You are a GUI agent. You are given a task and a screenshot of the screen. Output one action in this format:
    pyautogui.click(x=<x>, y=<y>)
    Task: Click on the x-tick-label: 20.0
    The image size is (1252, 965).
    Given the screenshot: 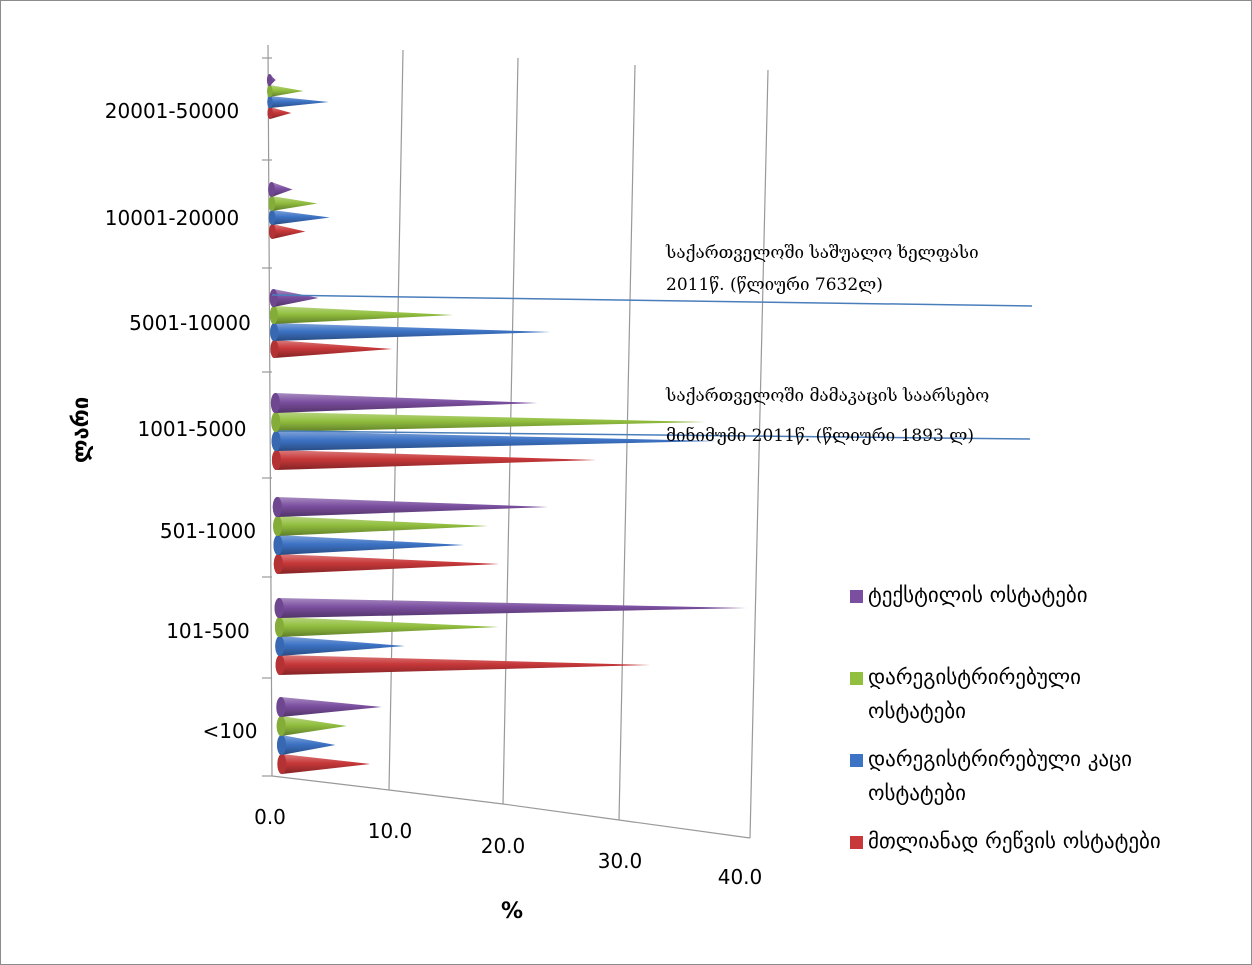 What is the action you would take?
    pyautogui.click(x=503, y=846)
    